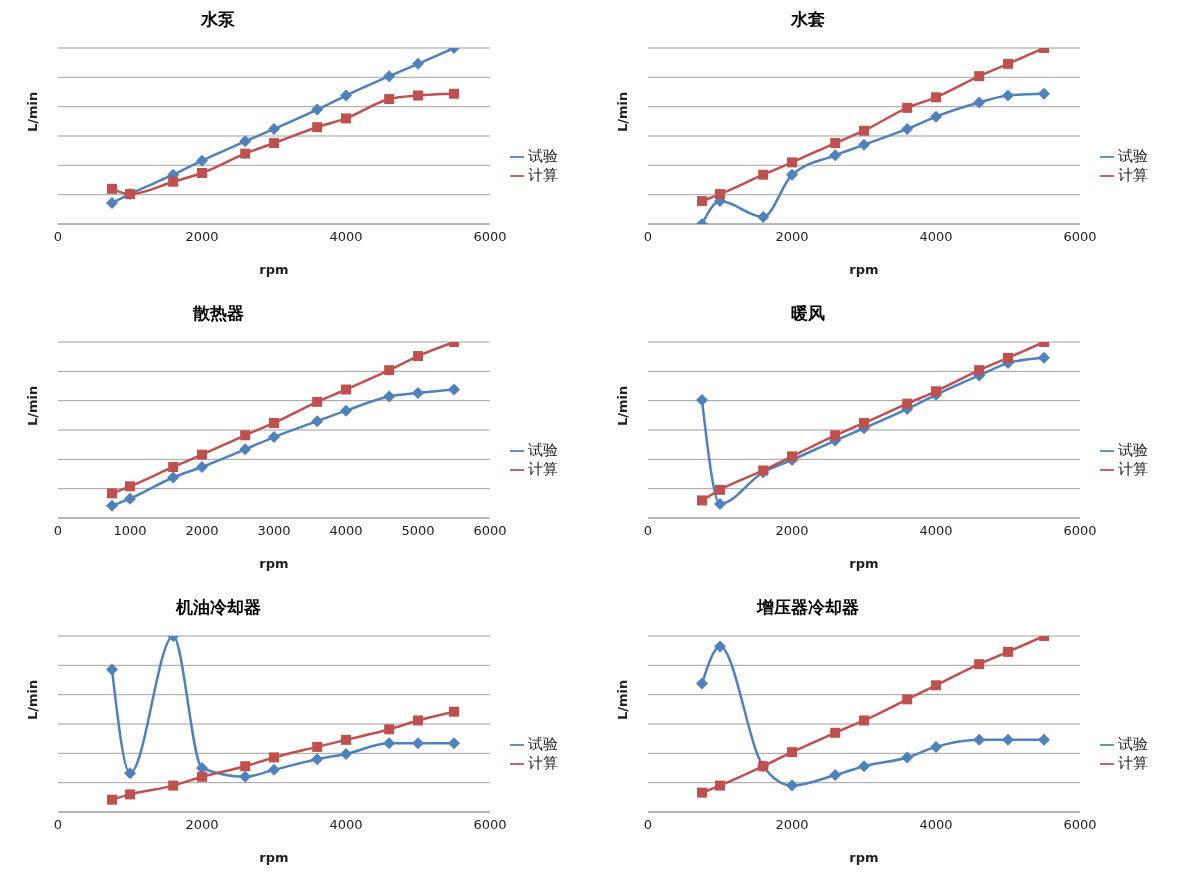 Image resolution: width=1197 pixels, height=893 pixels. I want to click on x-axis-title: rpm, so click(274, 857).